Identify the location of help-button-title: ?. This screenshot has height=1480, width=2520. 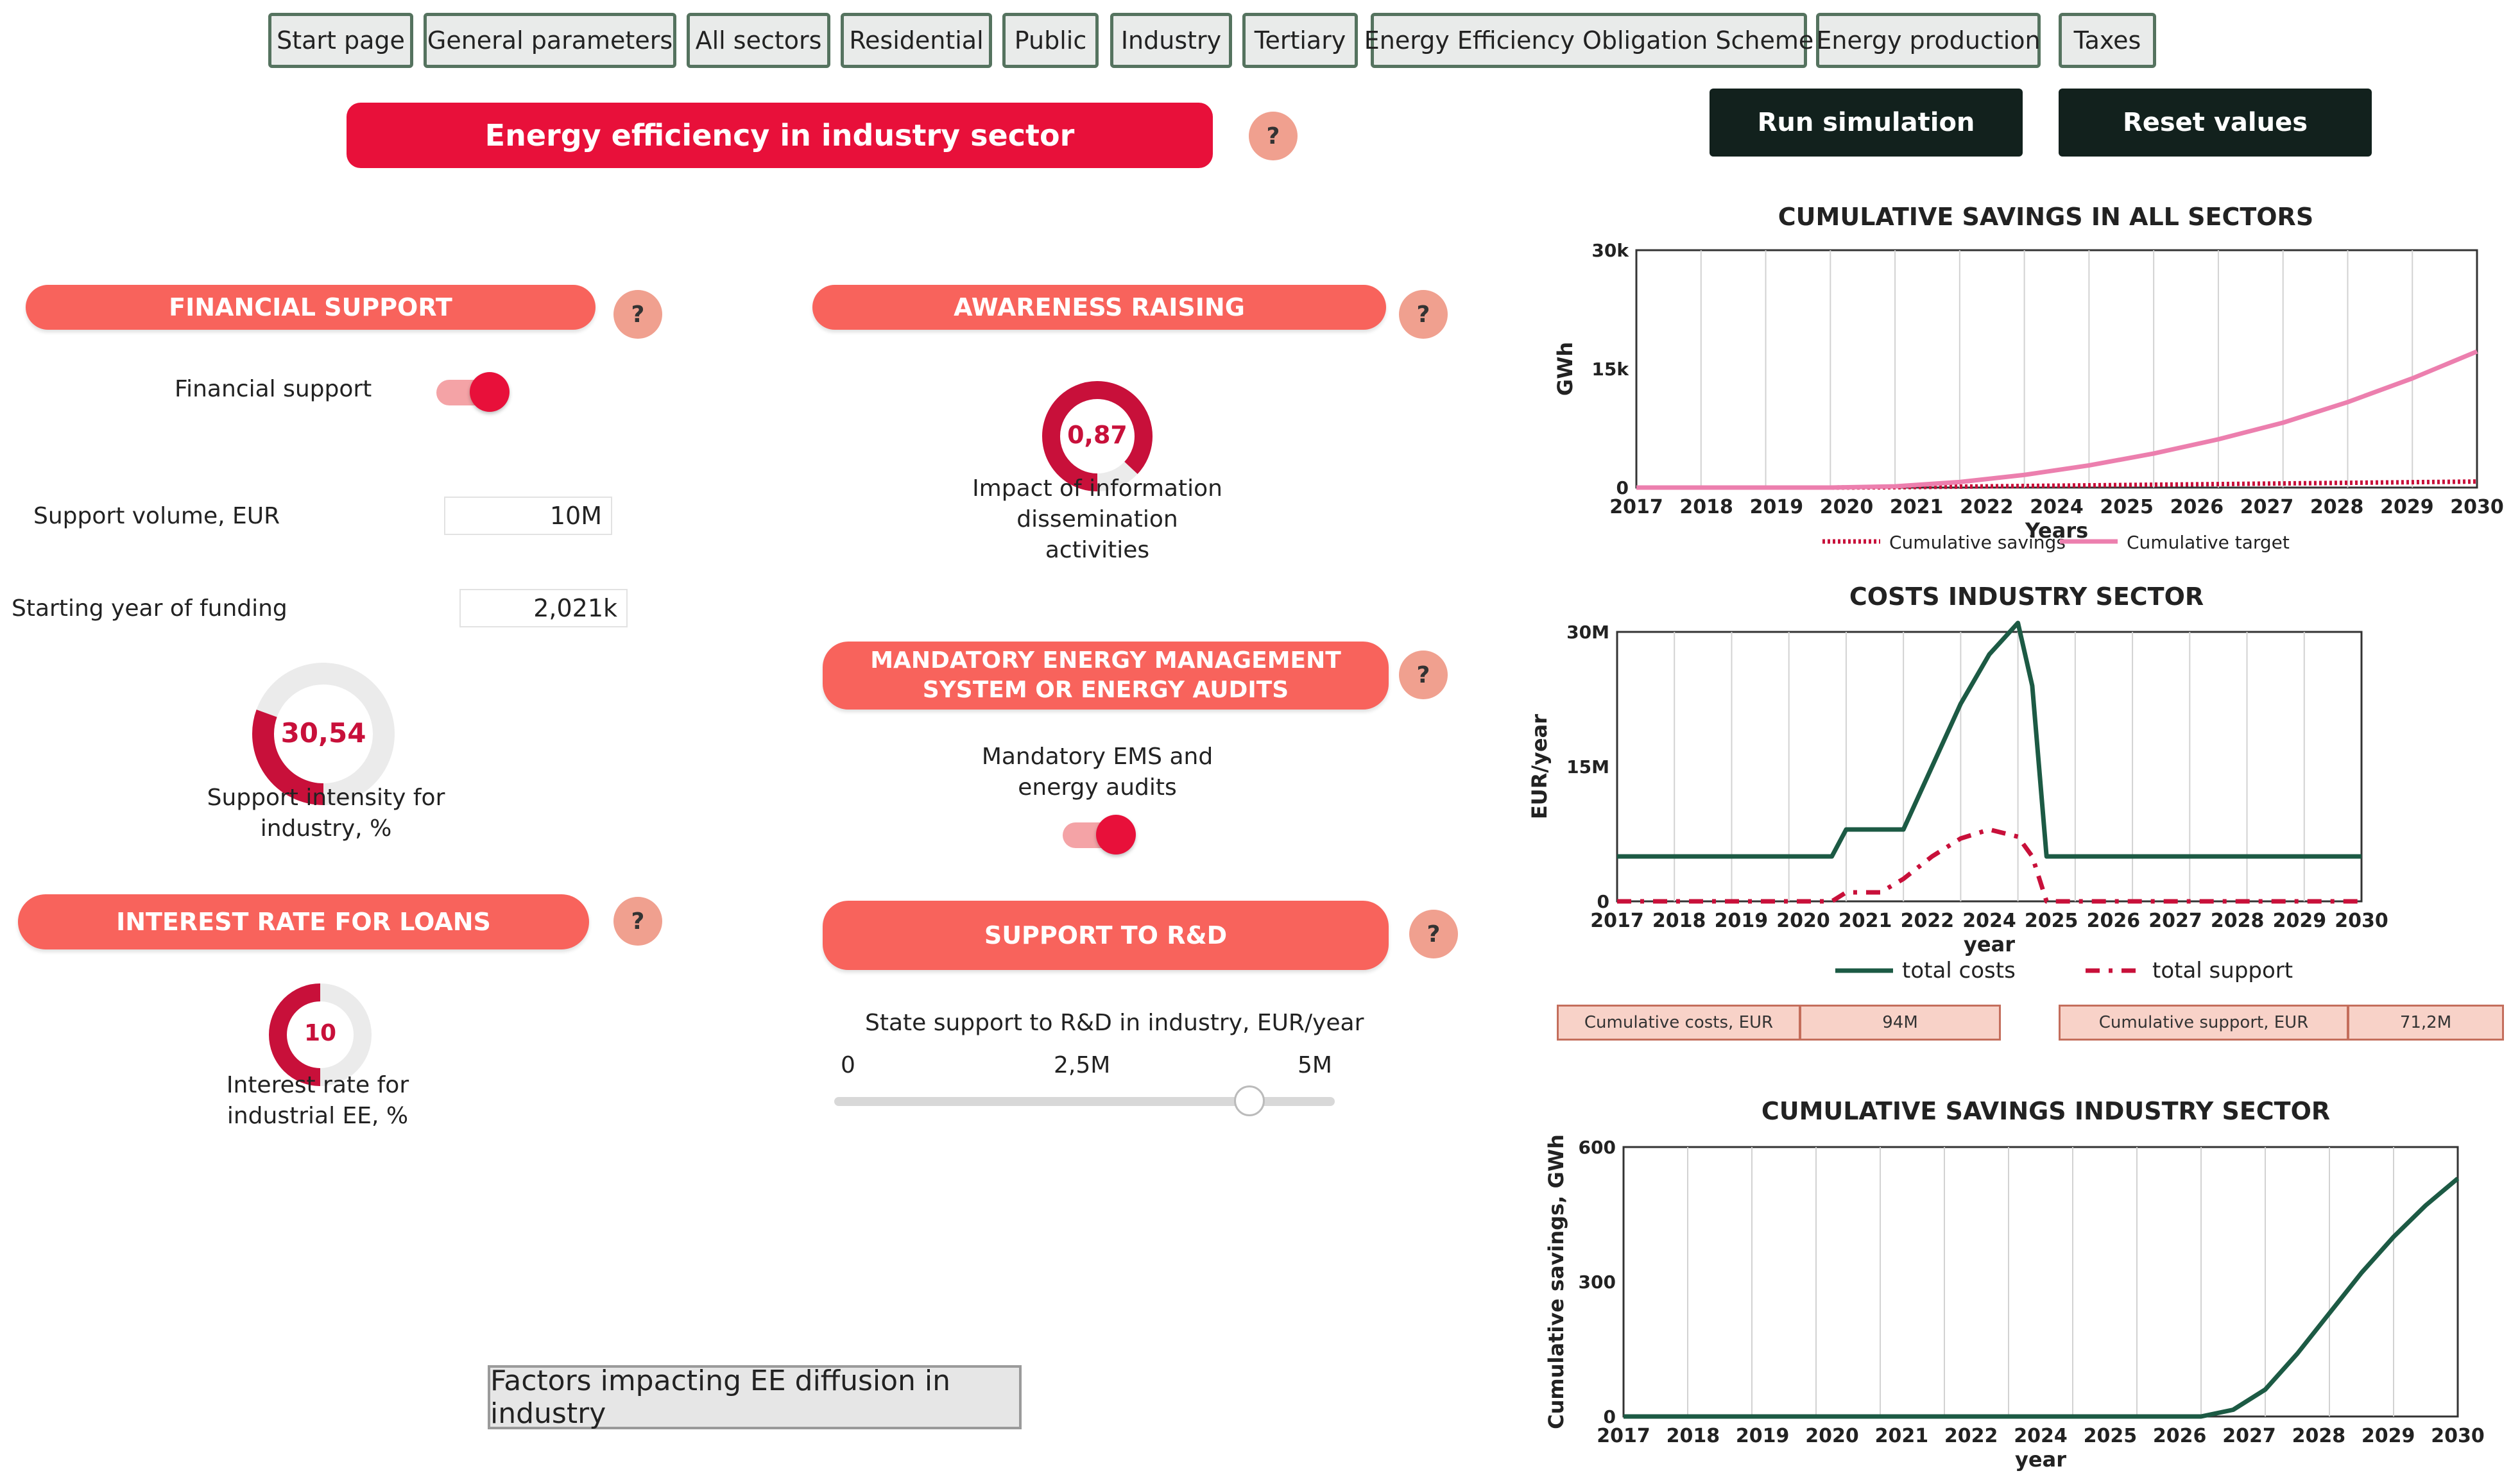
(1273, 136).